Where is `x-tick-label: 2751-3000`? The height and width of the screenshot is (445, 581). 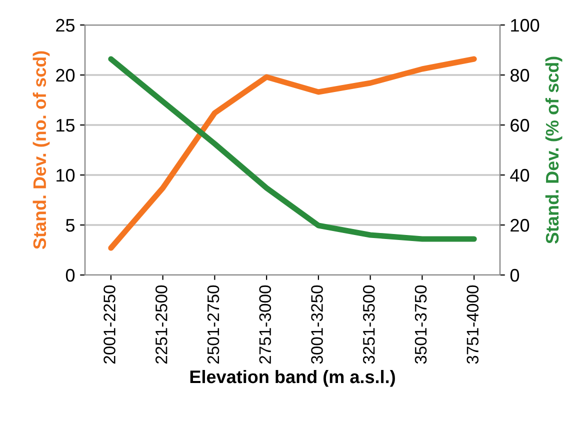 x-tick-label: 2751-3000 is located at coordinates (265, 324).